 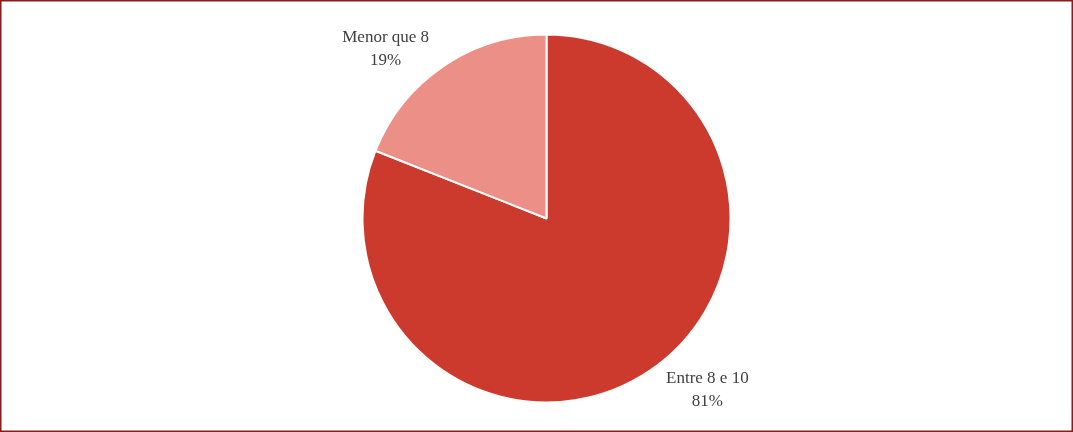 I want to click on slice-label: Menor que 8, so click(x=386, y=37).